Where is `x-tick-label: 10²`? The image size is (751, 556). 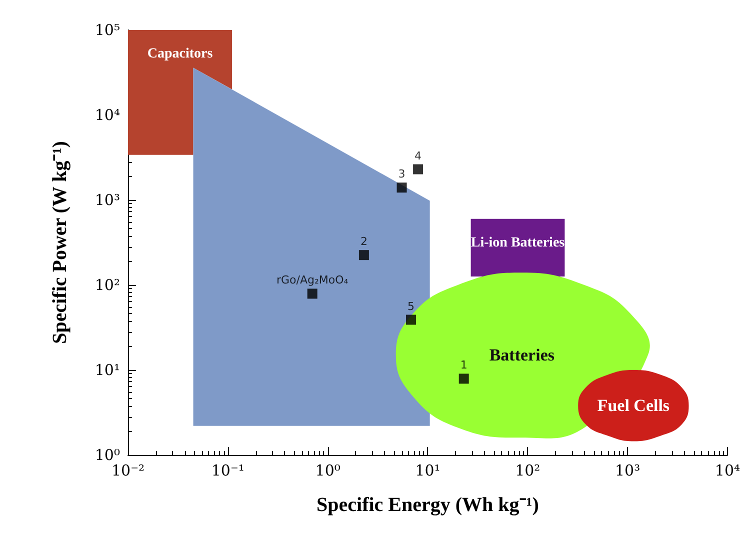
x-tick-label: 10² is located at coordinates (527, 471).